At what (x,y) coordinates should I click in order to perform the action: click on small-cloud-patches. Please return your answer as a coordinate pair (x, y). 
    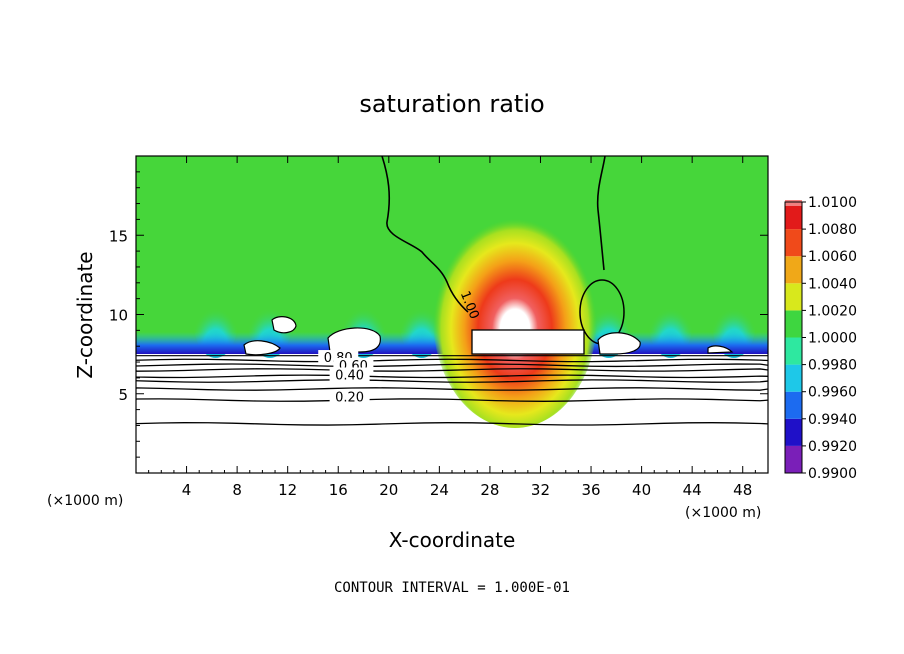
    Looking at the image, I should click on (488, 336).